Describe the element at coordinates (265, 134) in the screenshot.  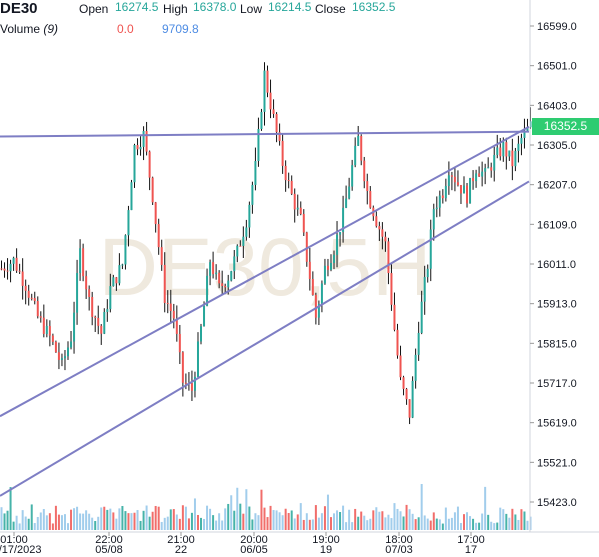
I see `trendline-resistance` at that location.